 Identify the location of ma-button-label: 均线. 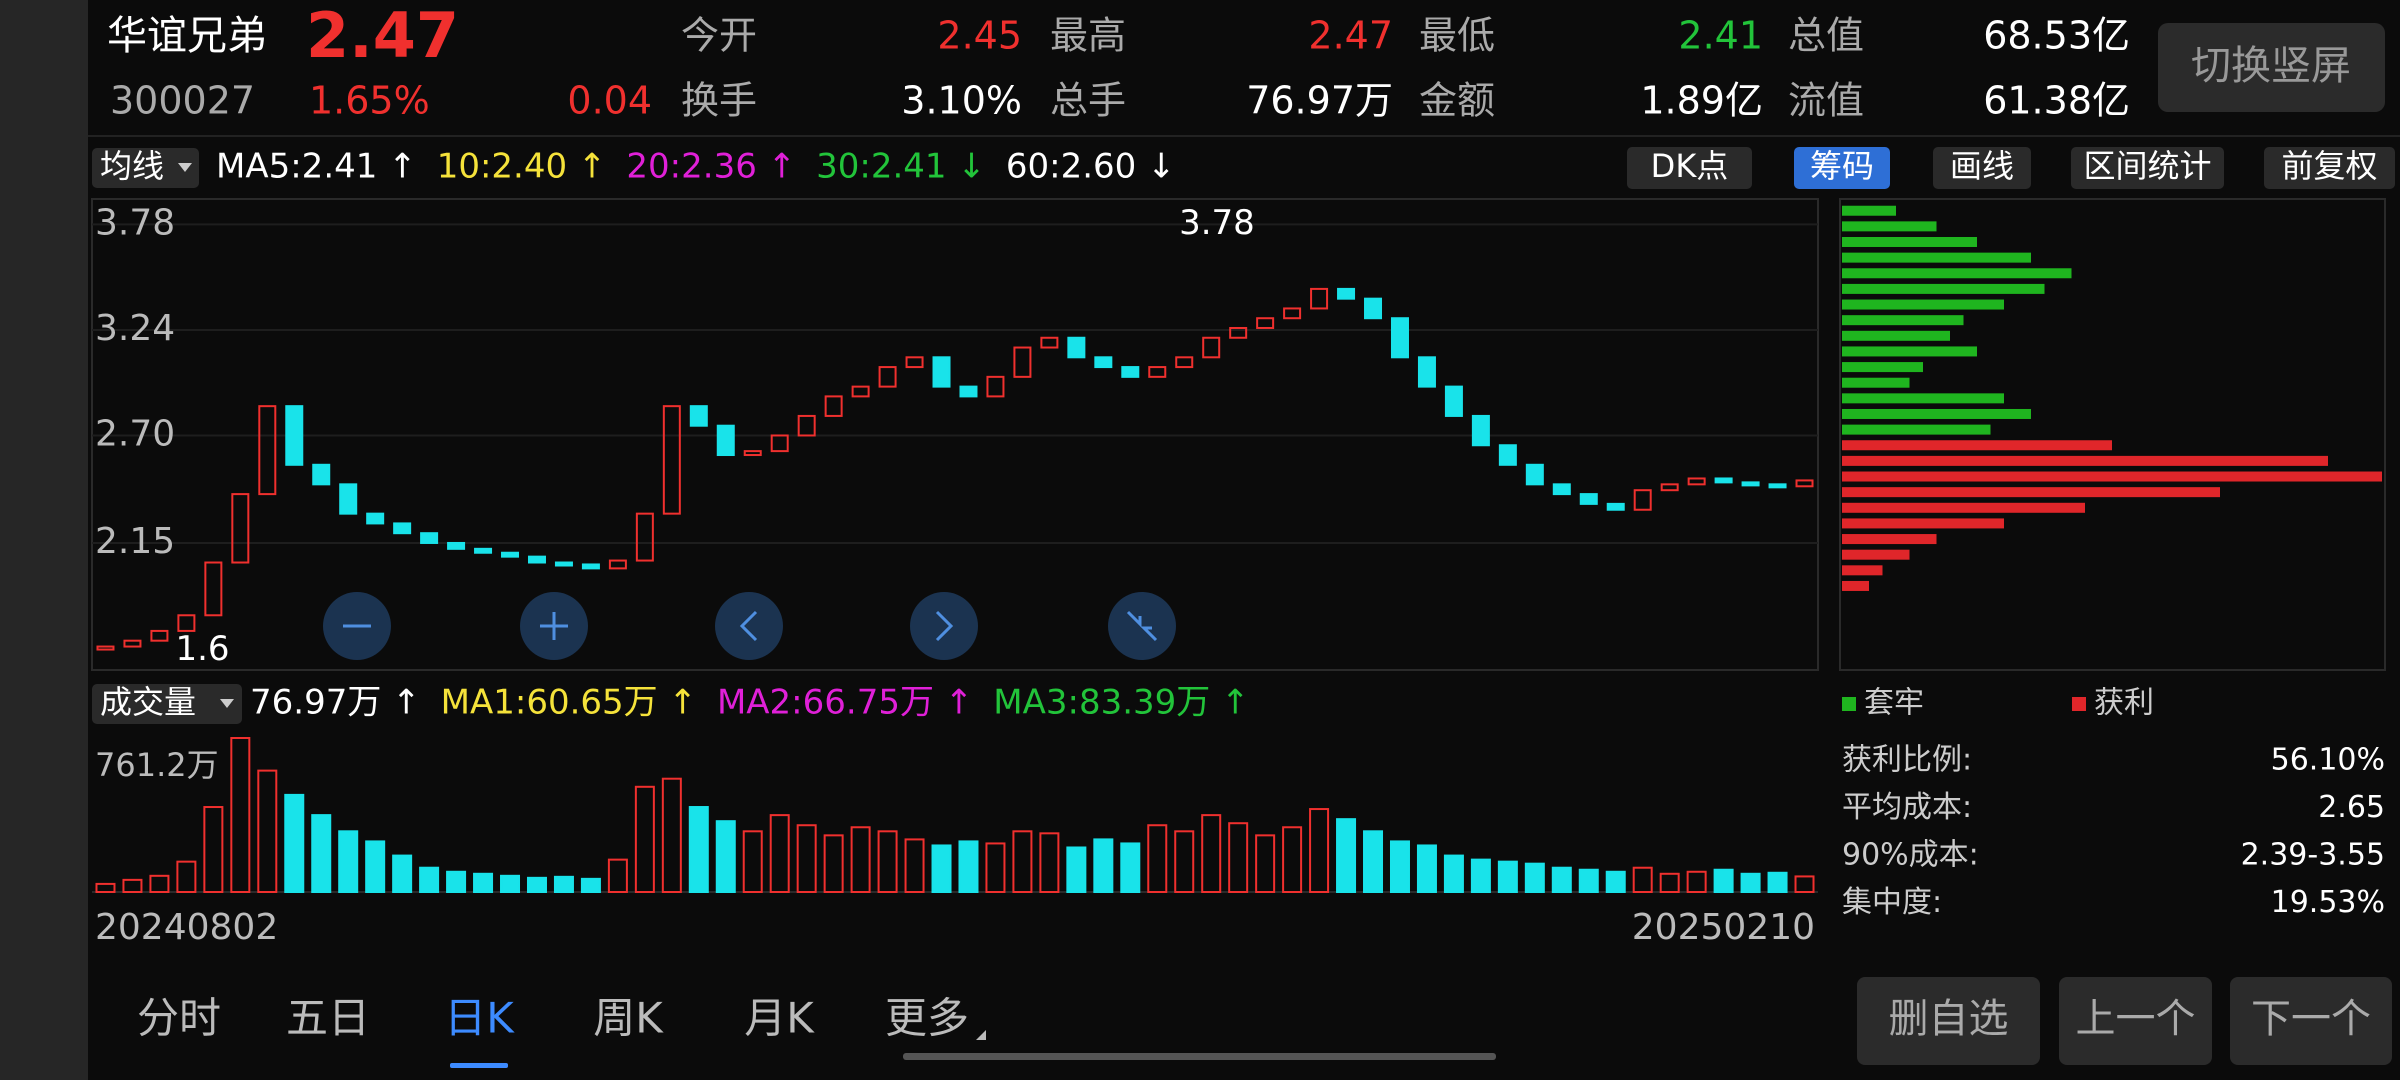
(132, 166).